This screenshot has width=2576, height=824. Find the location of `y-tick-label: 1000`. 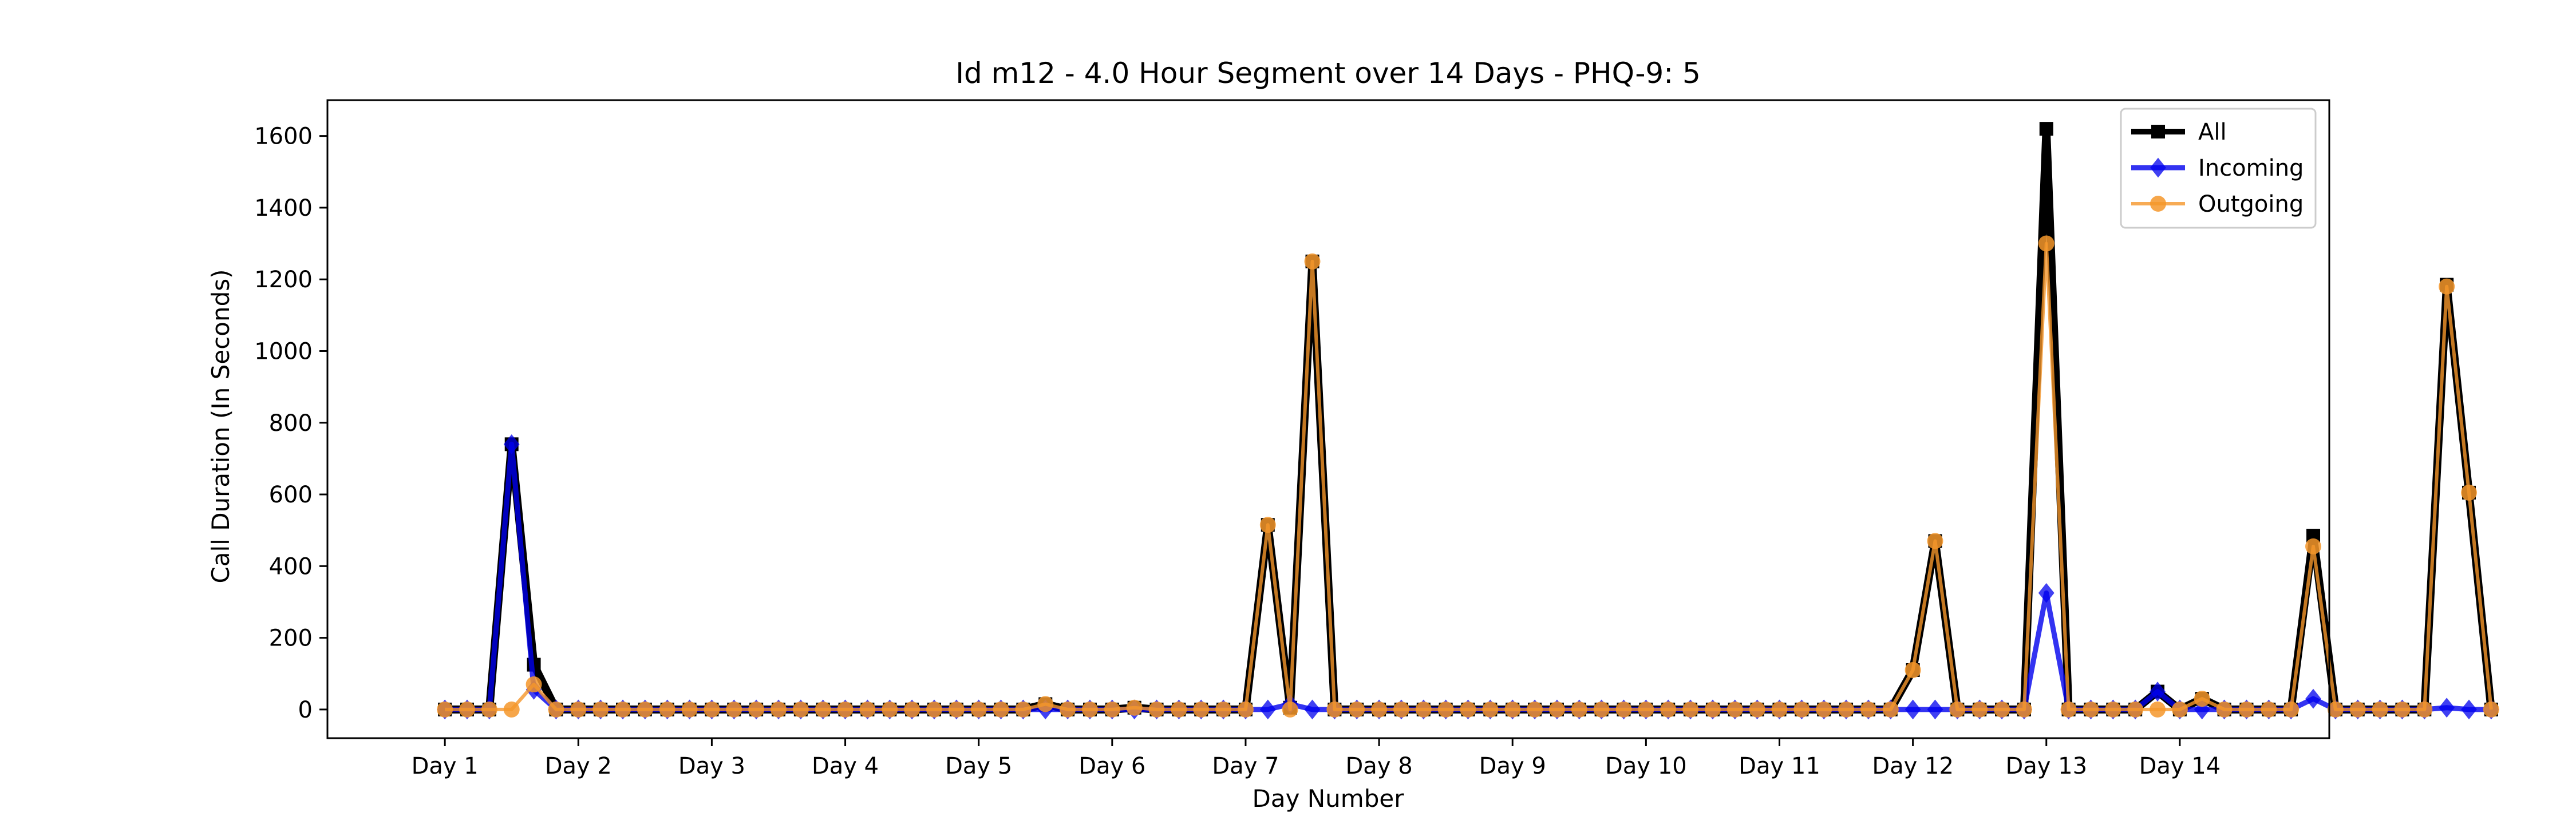

y-tick-label: 1000 is located at coordinates (283, 351).